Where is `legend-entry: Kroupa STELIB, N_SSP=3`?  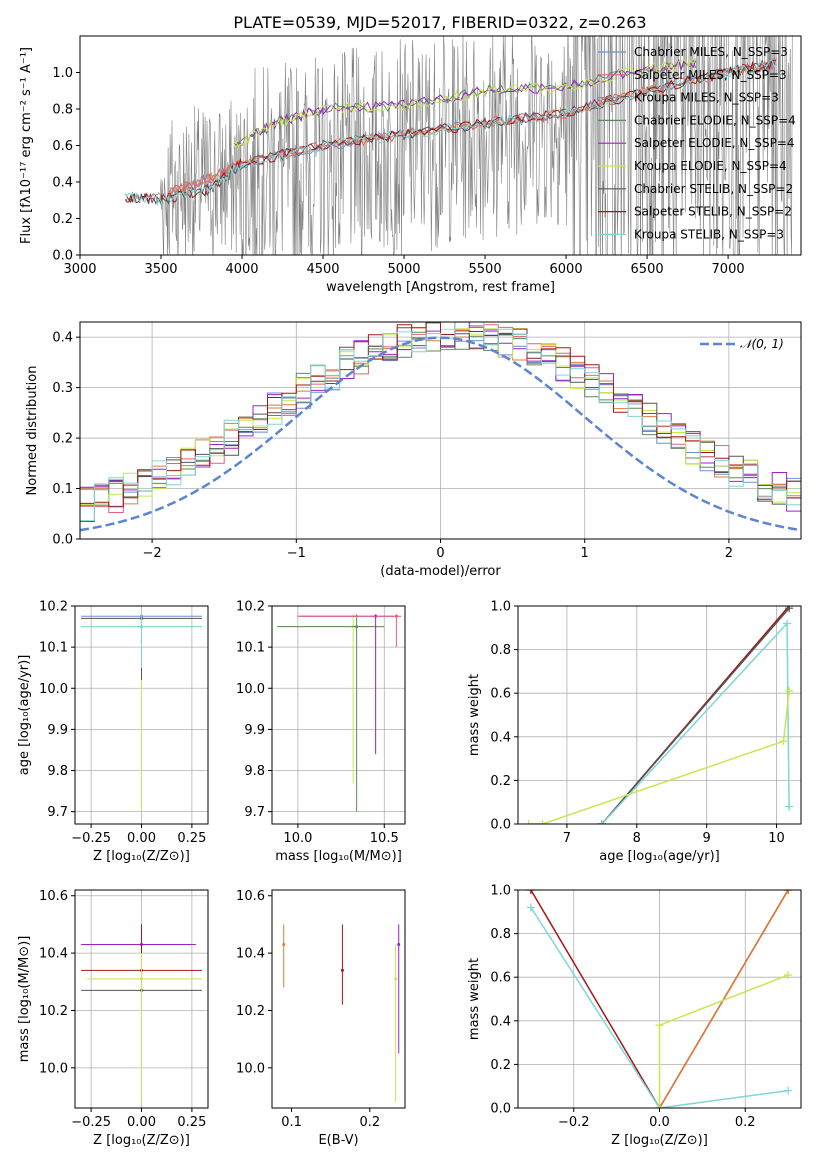 legend-entry: Kroupa STELIB, N_SSP=3 is located at coordinates (709, 234).